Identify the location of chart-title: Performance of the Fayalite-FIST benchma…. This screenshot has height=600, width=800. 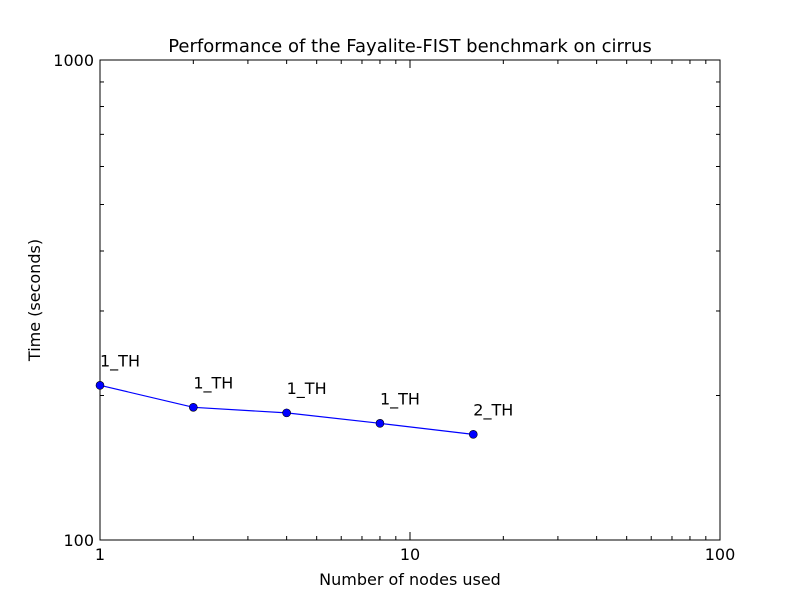
(410, 46).